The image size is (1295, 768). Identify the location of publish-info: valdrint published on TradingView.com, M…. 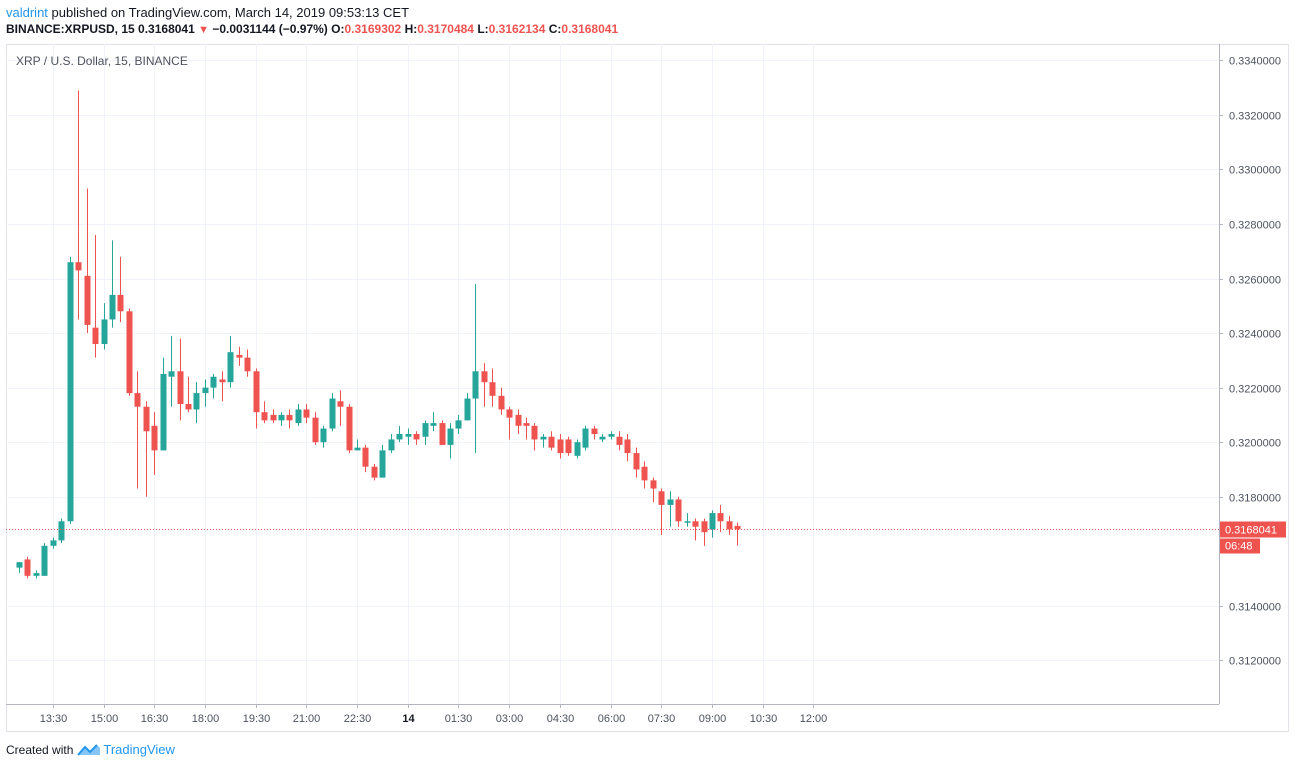
(207, 12).